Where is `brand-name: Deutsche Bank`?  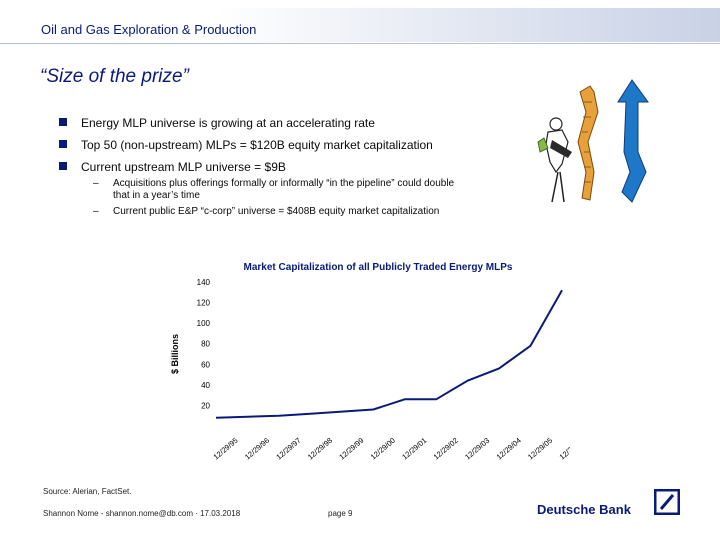
brand-name: Deutsche Bank is located at coordinates (584, 509).